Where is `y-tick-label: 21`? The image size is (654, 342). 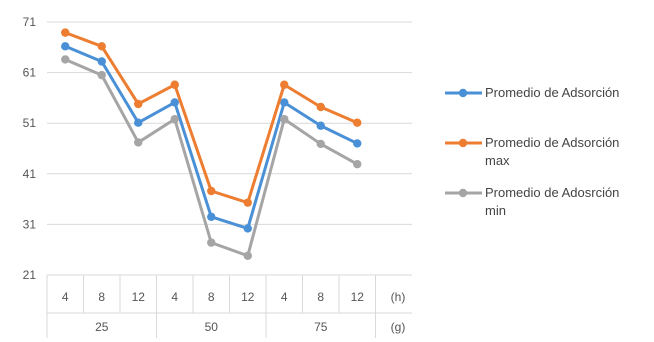 y-tick-label: 21 is located at coordinates (30, 275).